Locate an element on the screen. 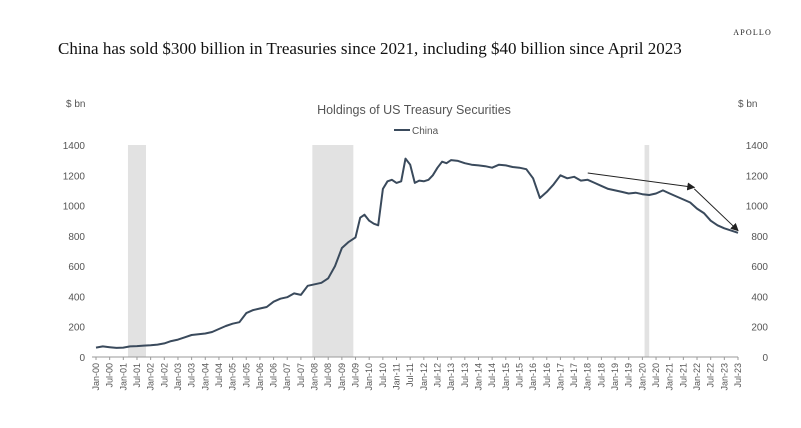 The height and width of the screenshot is (428, 801). y-tick-left-400: 400 is located at coordinates (76, 297).